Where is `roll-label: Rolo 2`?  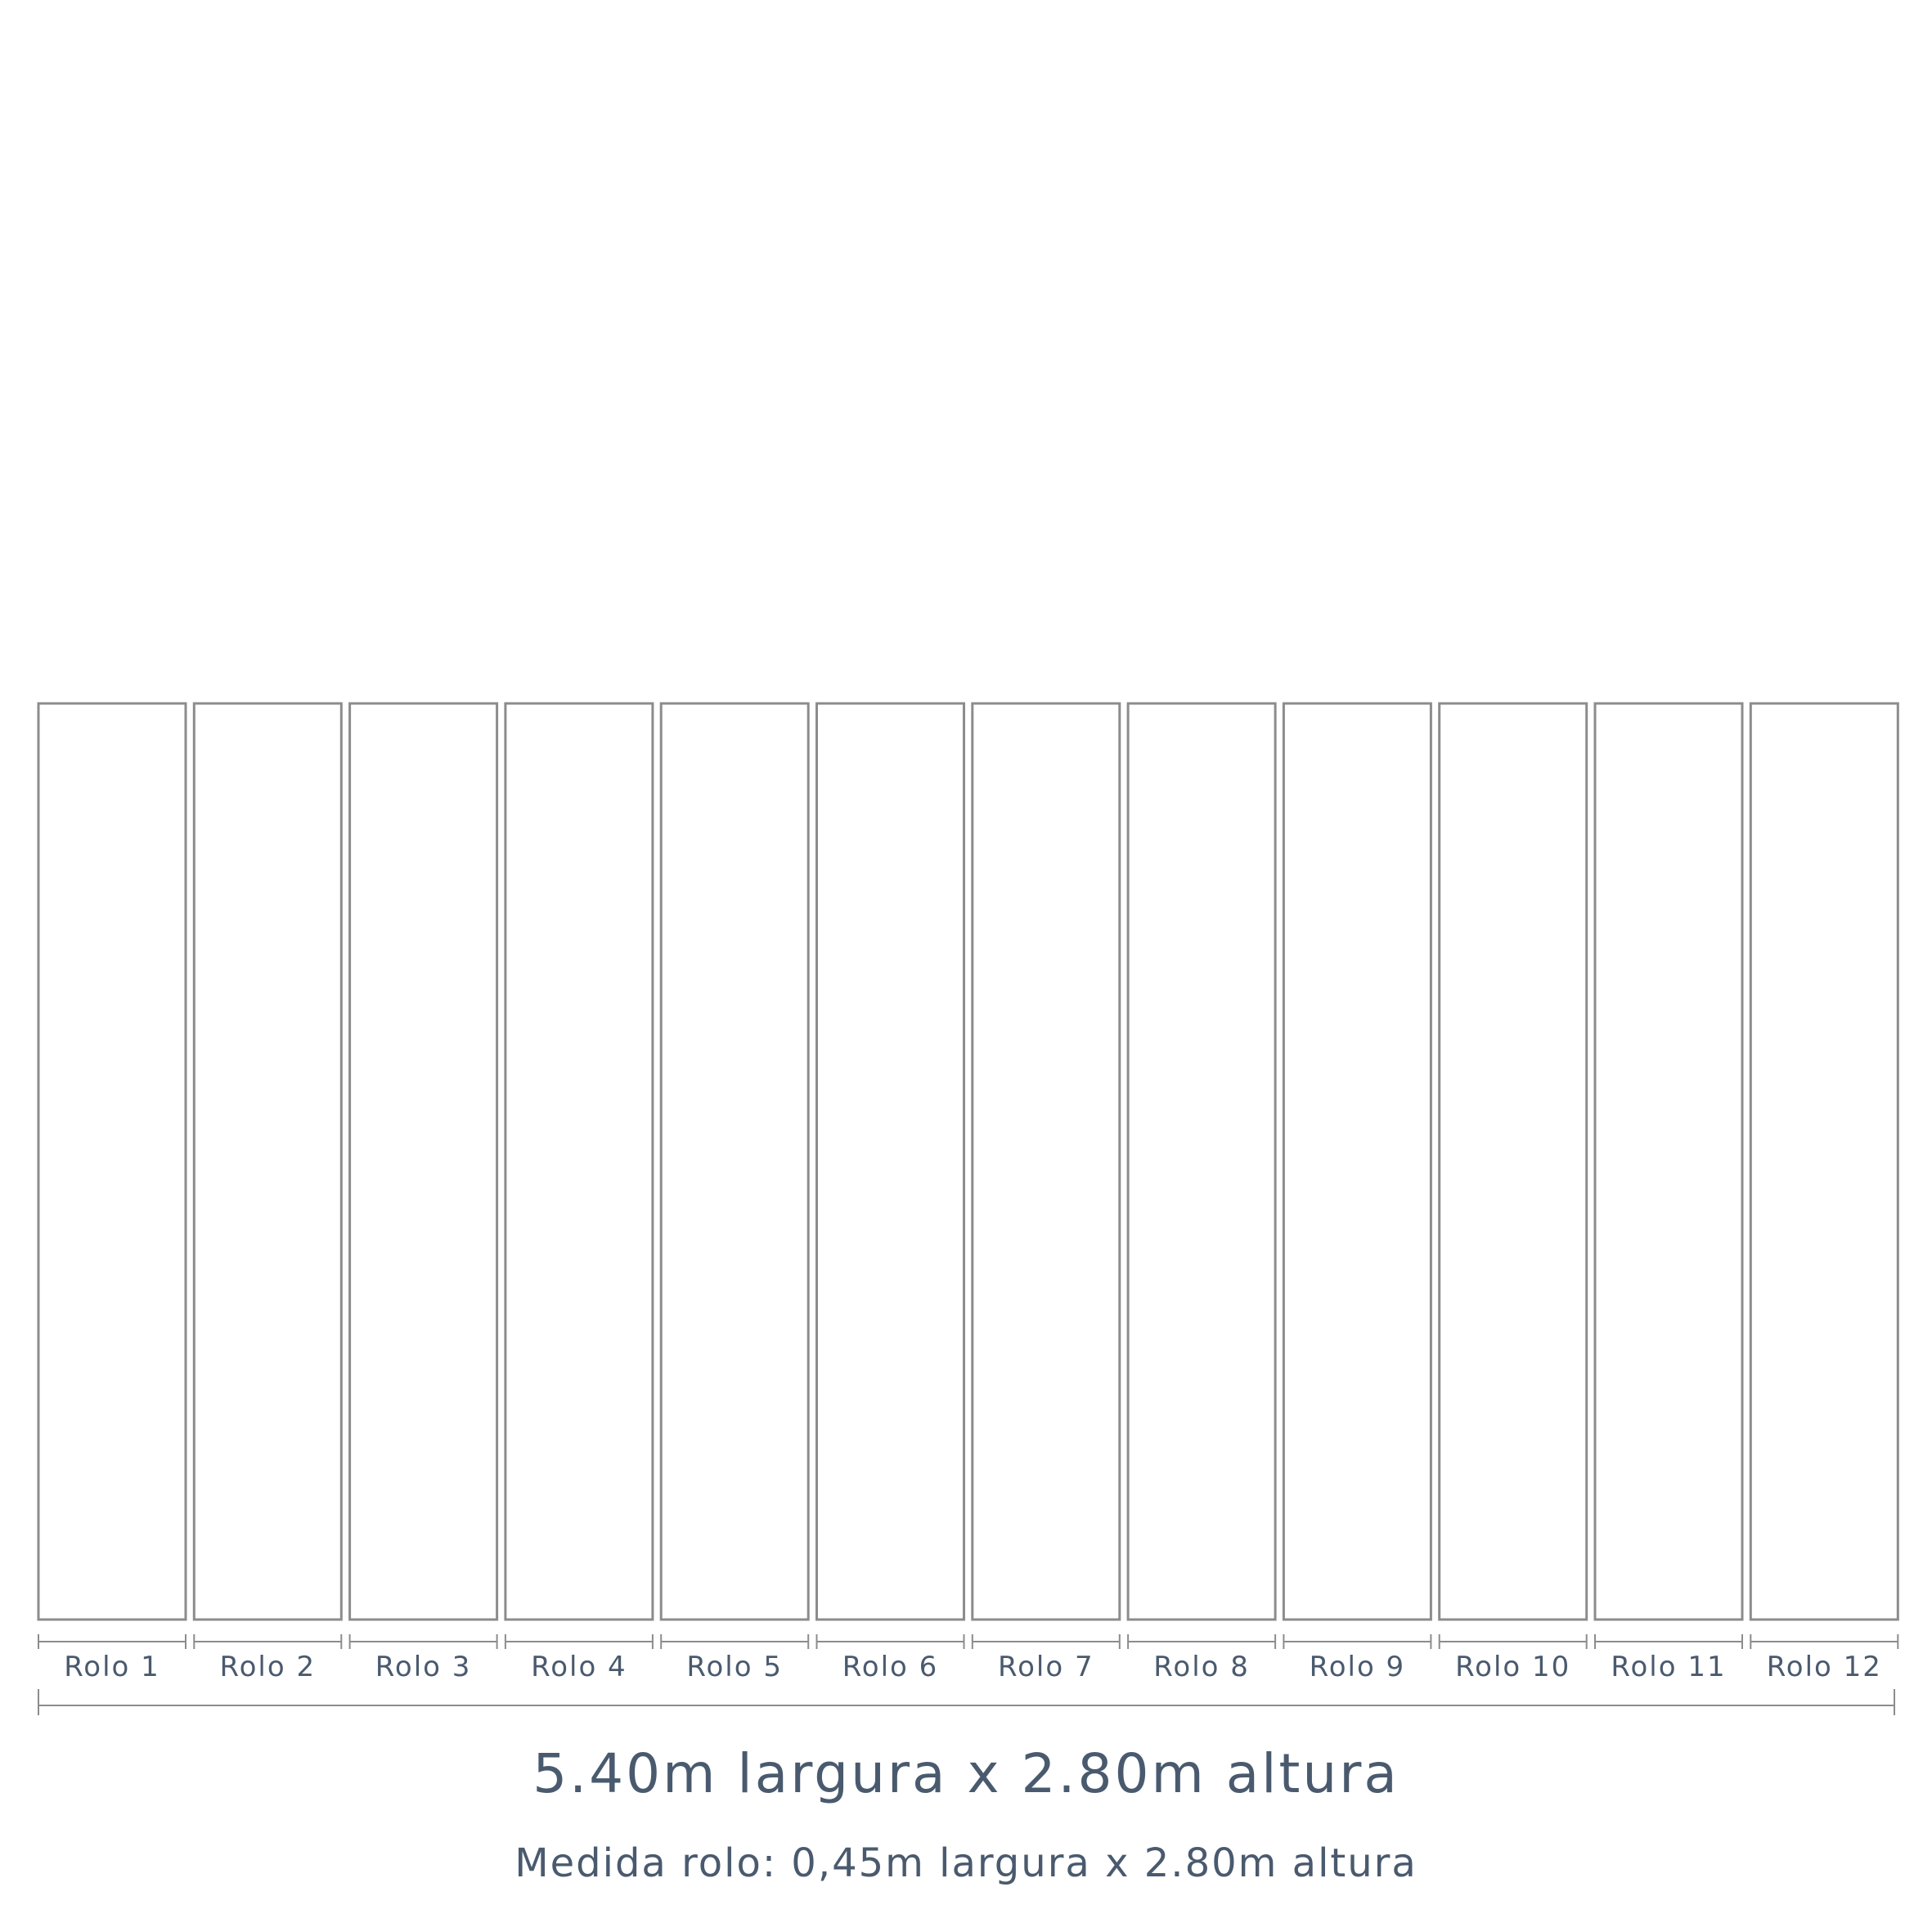
roll-label: Rolo 2 is located at coordinates (268, 1667).